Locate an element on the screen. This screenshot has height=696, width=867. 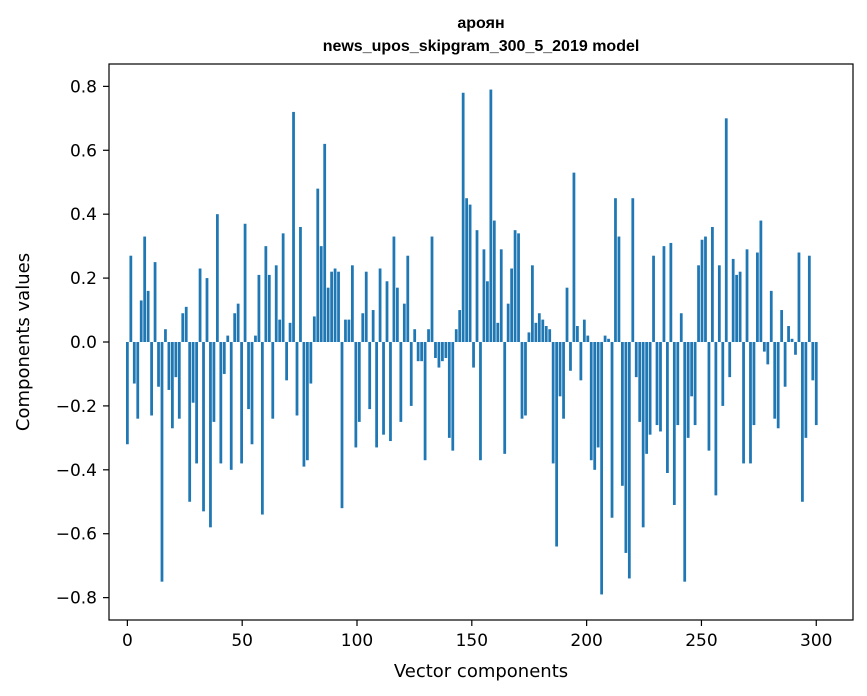
y-tick-label: −0.2 is located at coordinates (76, 407).